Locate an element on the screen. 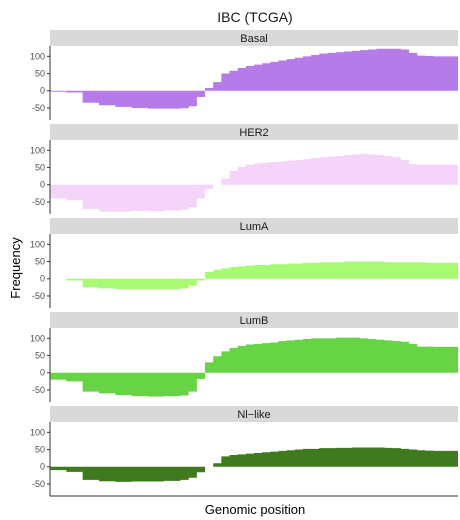 The height and width of the screenshot is (520, 460). strip-luma is located at coordinates (254, 226).